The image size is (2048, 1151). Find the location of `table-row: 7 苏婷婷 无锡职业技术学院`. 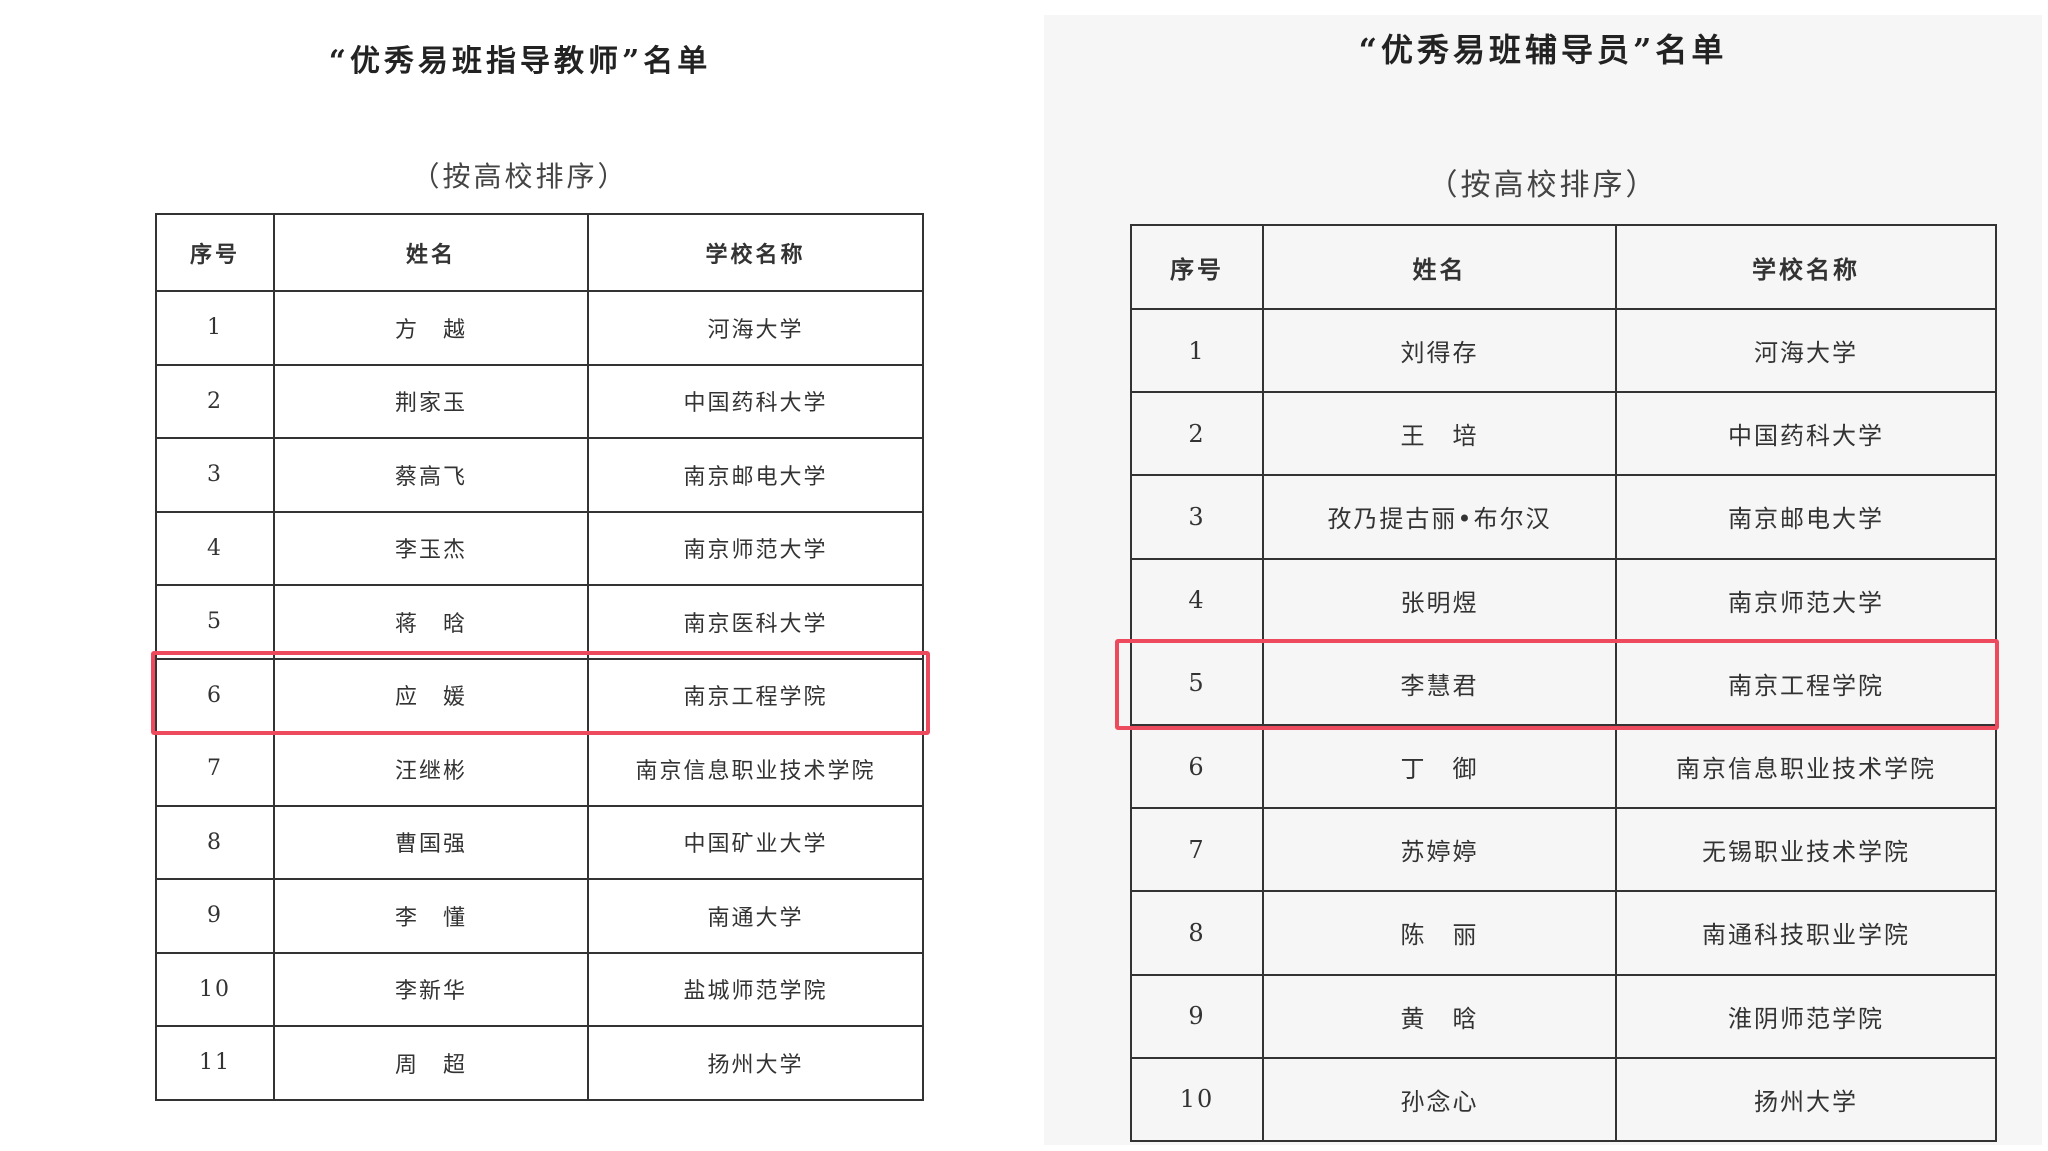

table-row: 7 苏婷婷 无锡职业技术学院 is located at coordinates (1563, 850).